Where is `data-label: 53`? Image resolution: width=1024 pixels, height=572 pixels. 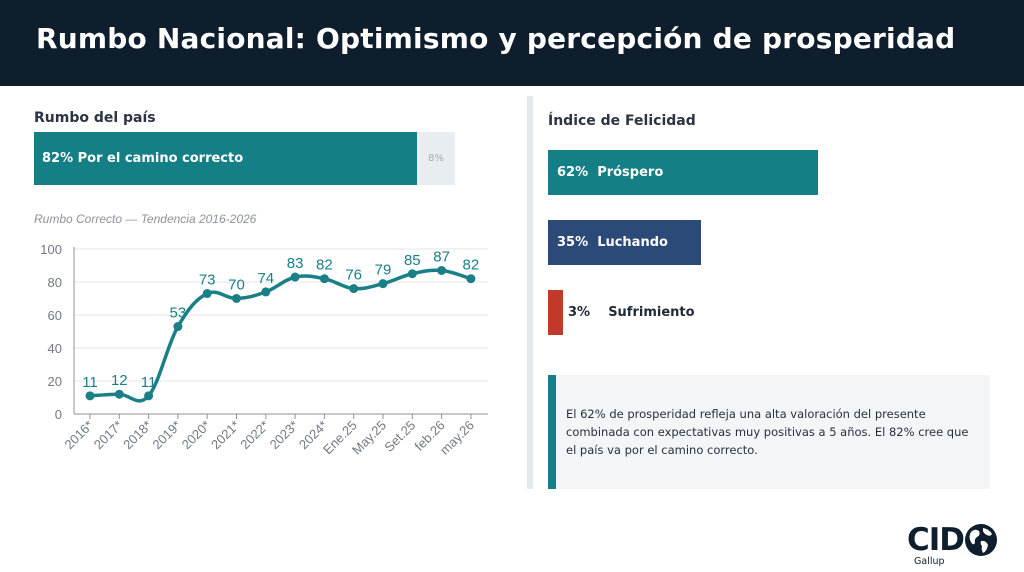 data-label: 53 is located at coordinates (178, 313).